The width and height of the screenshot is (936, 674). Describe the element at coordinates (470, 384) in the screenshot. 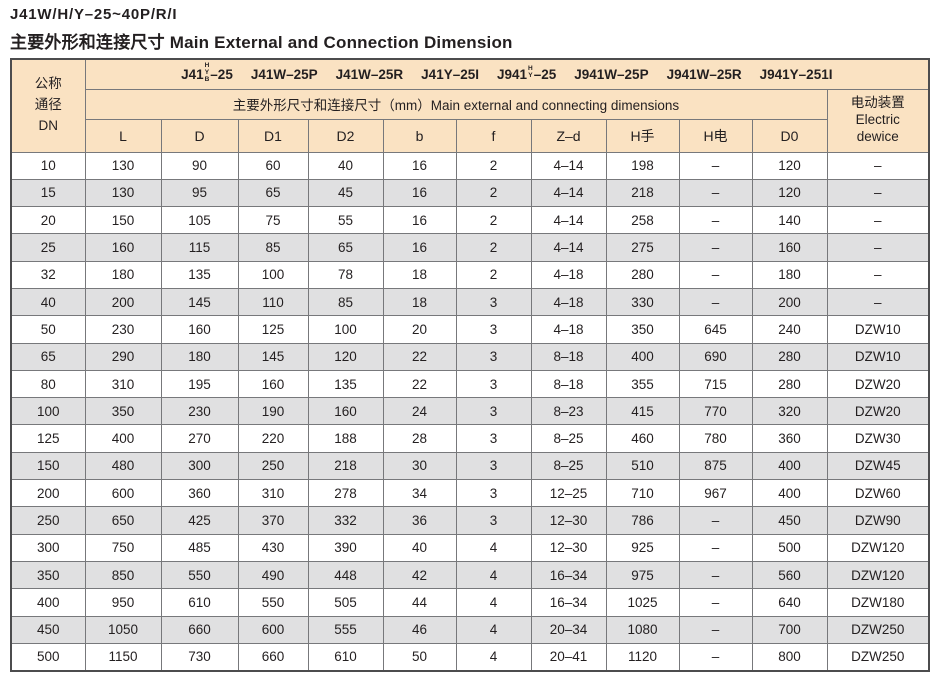

I see `table-row: 80 310 195 160 135 22 3 8–18 355 715 280 DZW20` at that location.